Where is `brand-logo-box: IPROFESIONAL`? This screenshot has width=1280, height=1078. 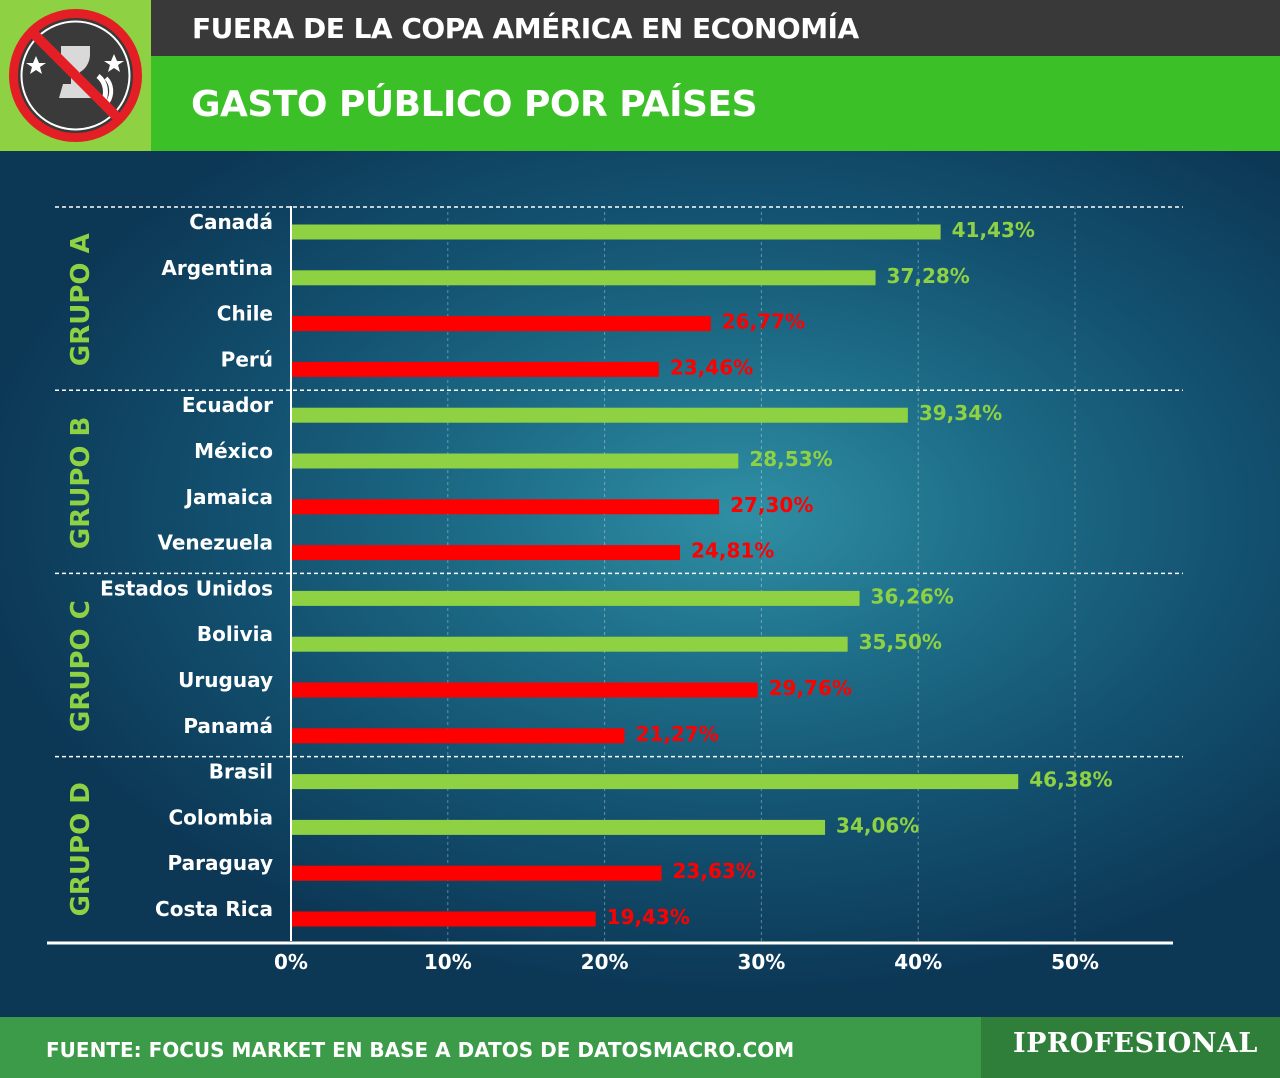 brand-logo-box: IPROFESIONAL is located at coordinates (1130, 1047).